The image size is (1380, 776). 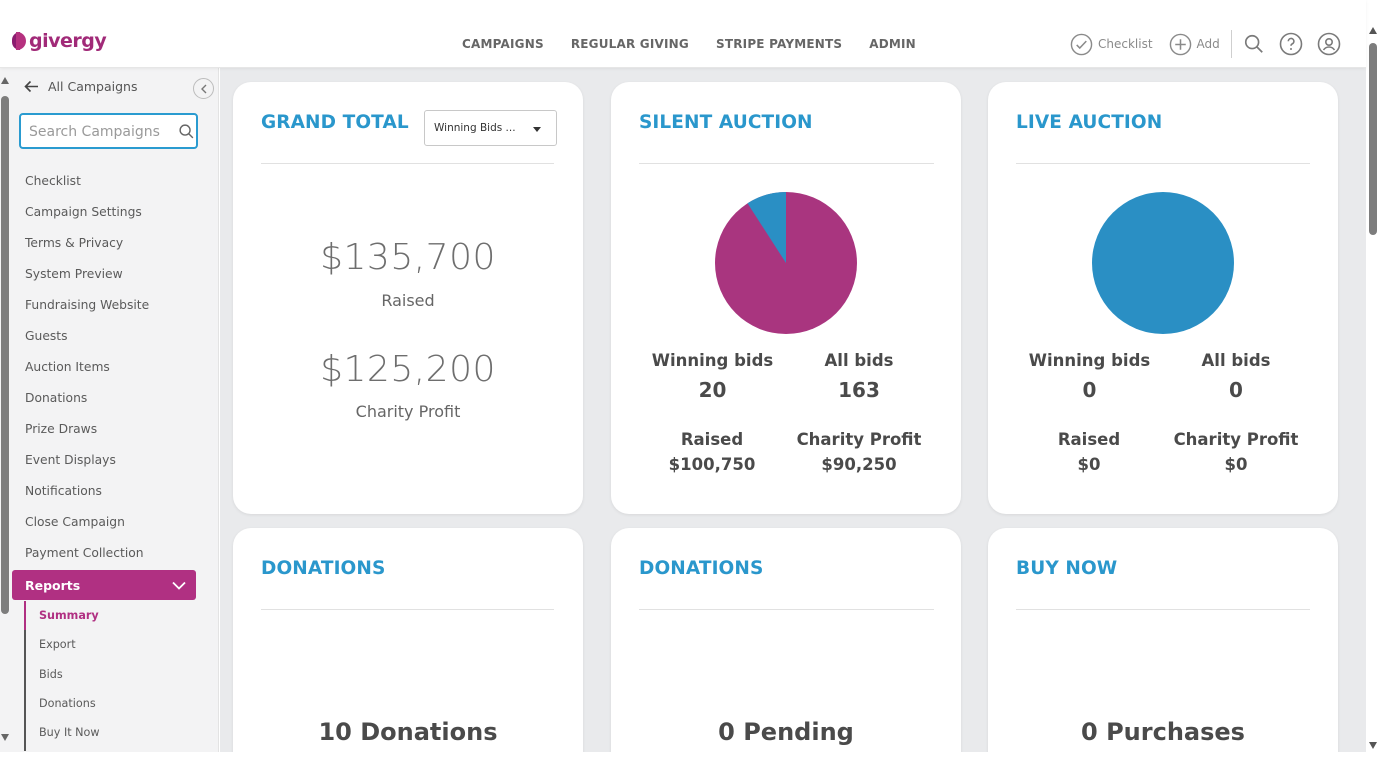 What do you see at coordinates (75, 522) in the screenshot?
I see `sidebar-item-close-campaign: Close Campaign` at bounding box center [75, 522].